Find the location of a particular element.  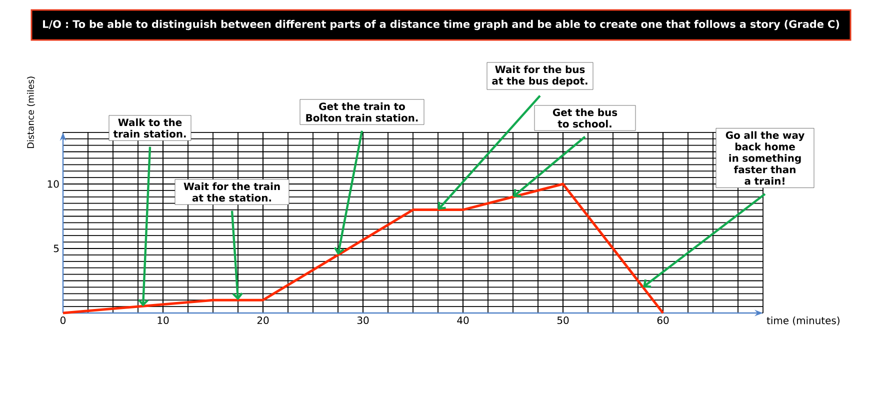

x-tick-label: 20 is located at coordinates (263, 320).